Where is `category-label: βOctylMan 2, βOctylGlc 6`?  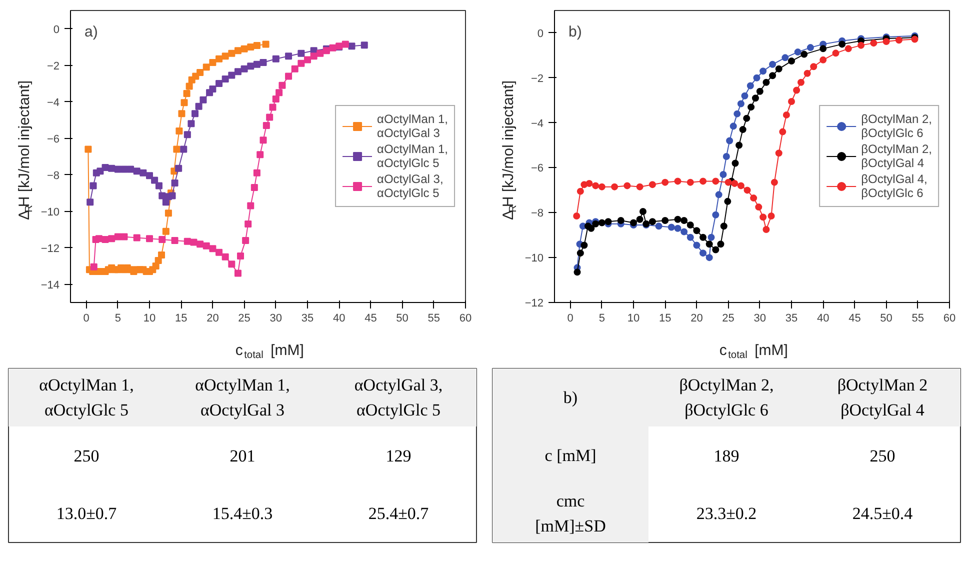
category-label: βOctylMan 2, βOctylGlc 6 is located at coordinates (726, 398).